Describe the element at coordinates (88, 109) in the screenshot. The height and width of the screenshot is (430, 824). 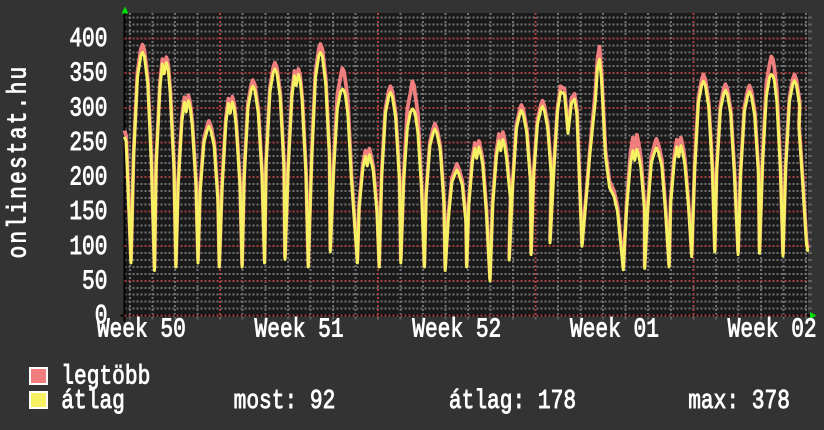
I see `svg-text: 300` at that location.